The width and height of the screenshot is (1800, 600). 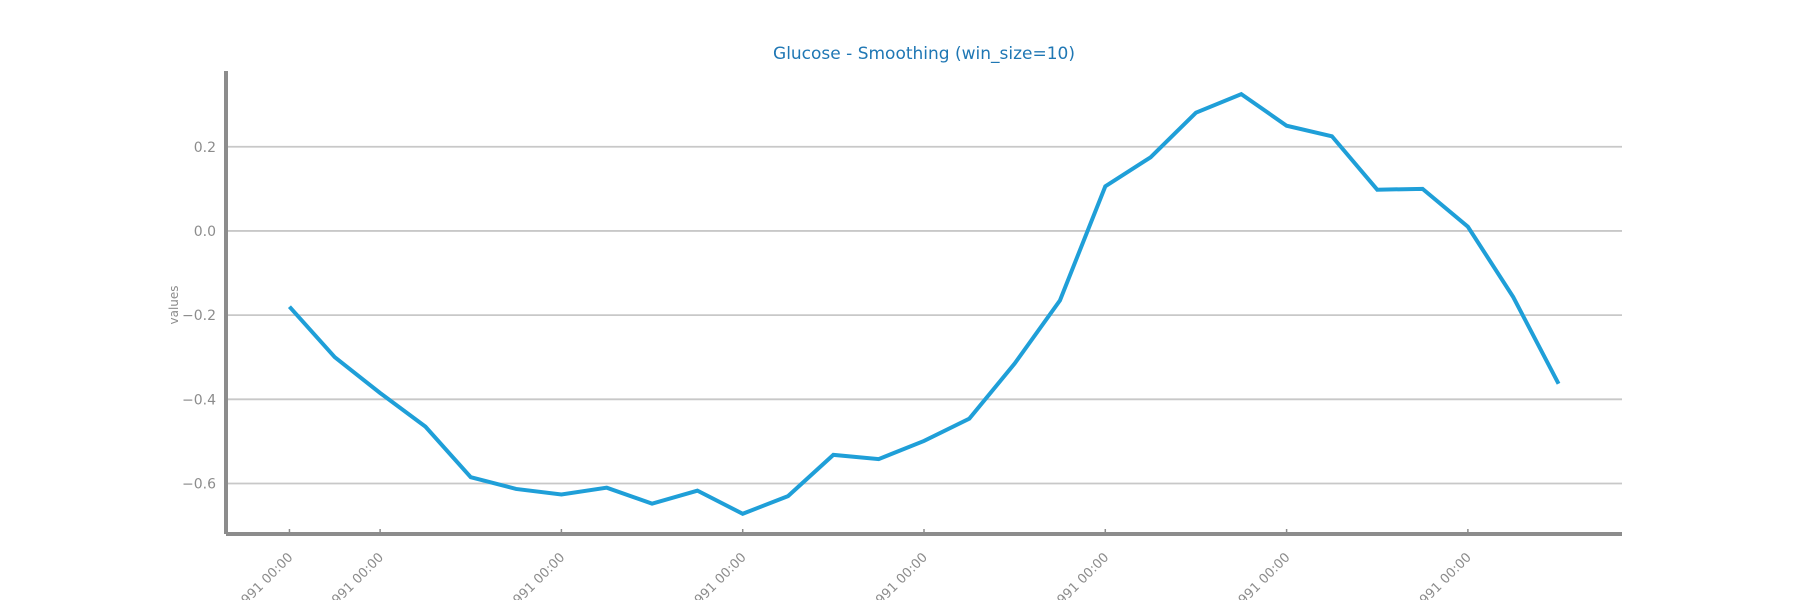 I want to click on y-tick-label: 0.0, so click(x=205, y=232).